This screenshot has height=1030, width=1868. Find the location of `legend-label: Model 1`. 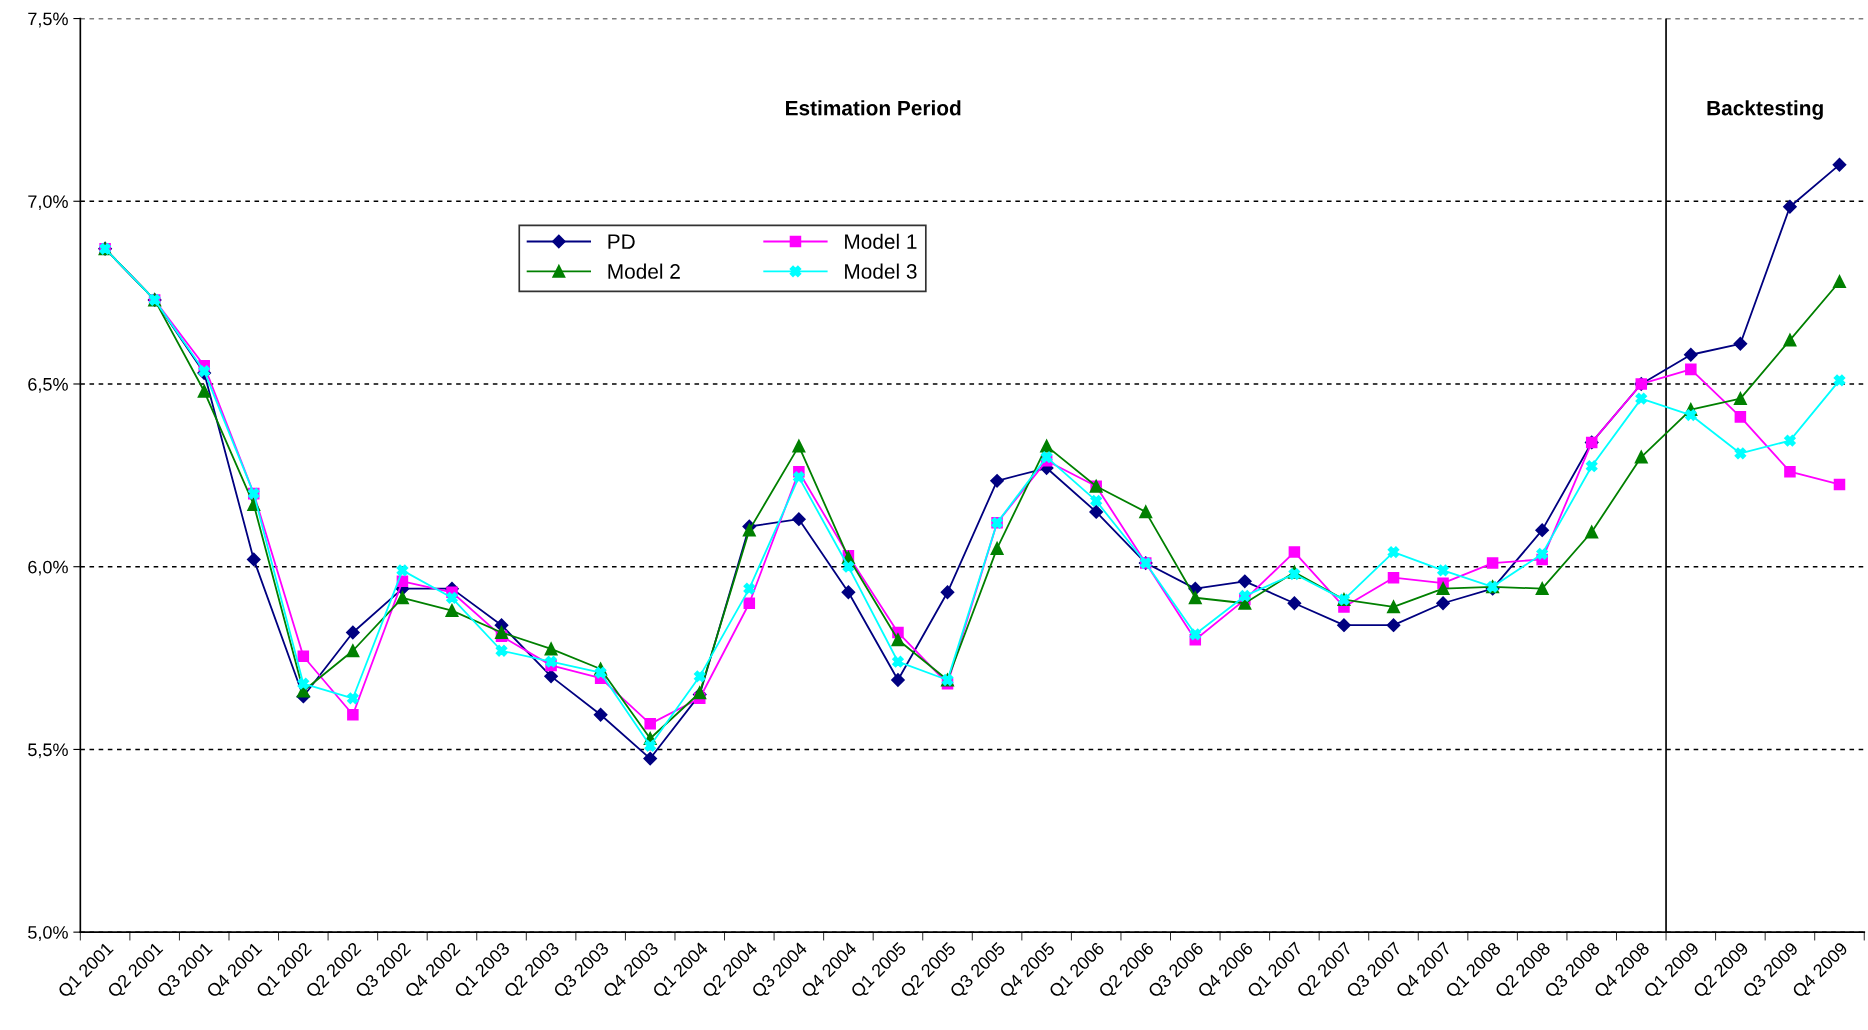

legend-label: Model 1 is located at coordinates (881, 241).